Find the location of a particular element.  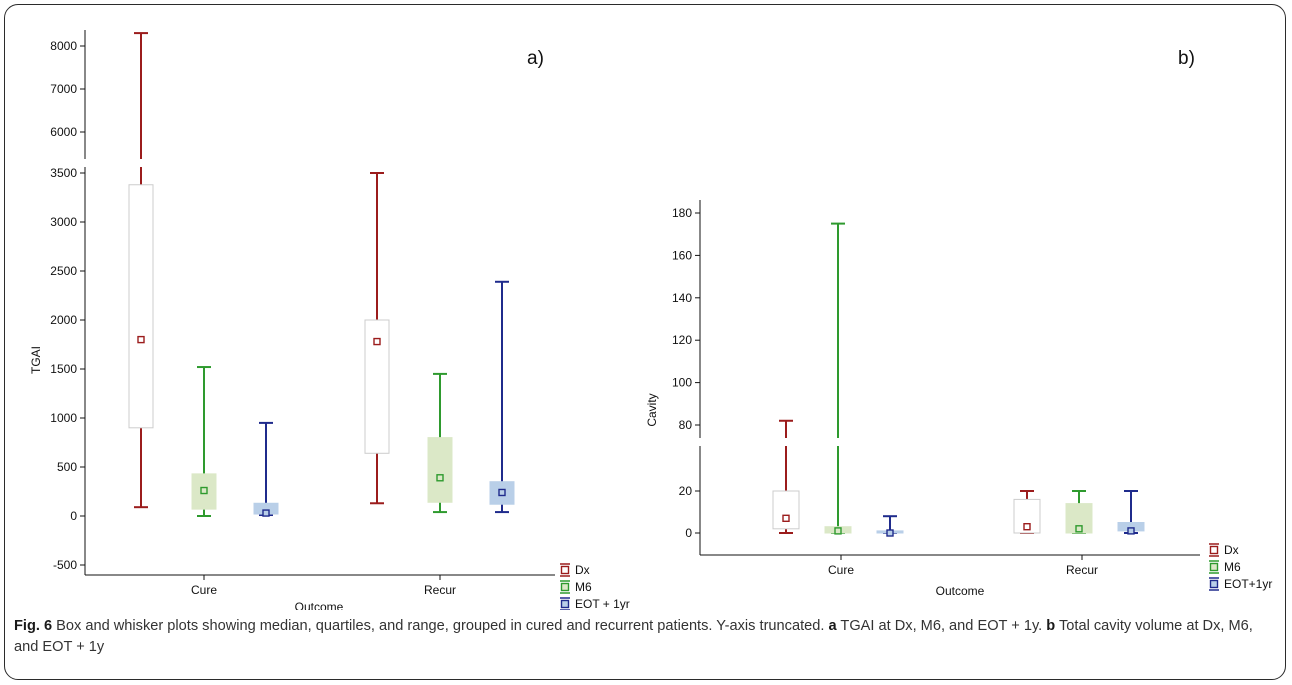

panel-a-ylabel: TGAI is located at coordinates (36, 360).